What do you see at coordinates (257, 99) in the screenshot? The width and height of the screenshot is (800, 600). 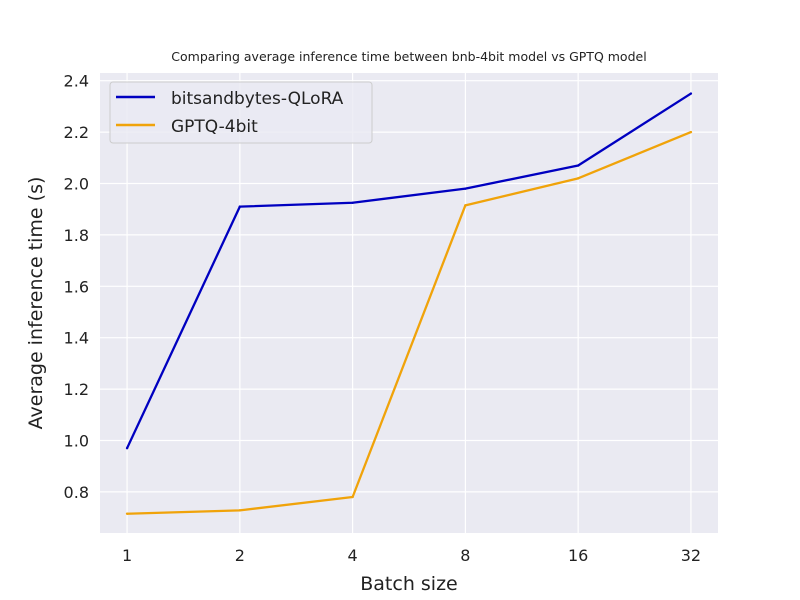 I see `legend-label-bitsandbytes-qlora: bitsandbytes-QLoRA` at bounding box center [257, 99].